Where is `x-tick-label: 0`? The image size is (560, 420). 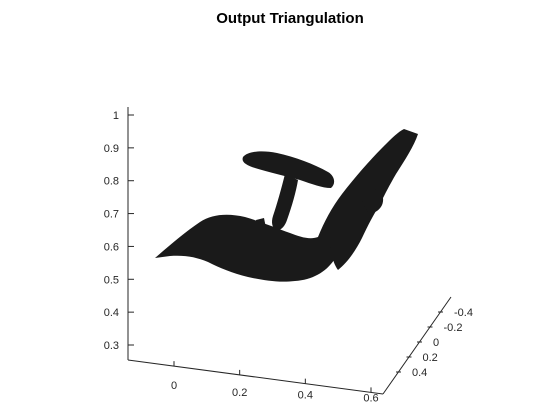 x-tick-label: 0 is located at coordinates (174, 386).